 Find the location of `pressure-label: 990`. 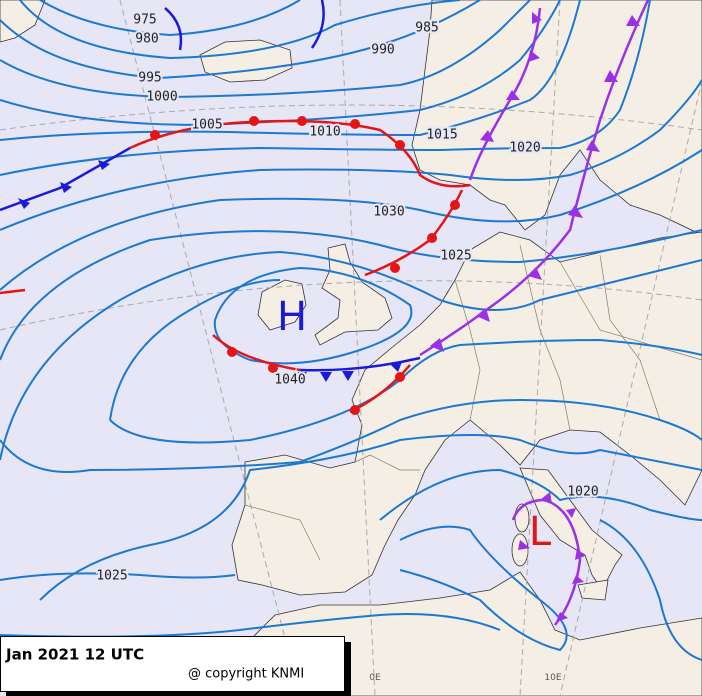

pressure-label: 990 is located at coordinates (382, 50).